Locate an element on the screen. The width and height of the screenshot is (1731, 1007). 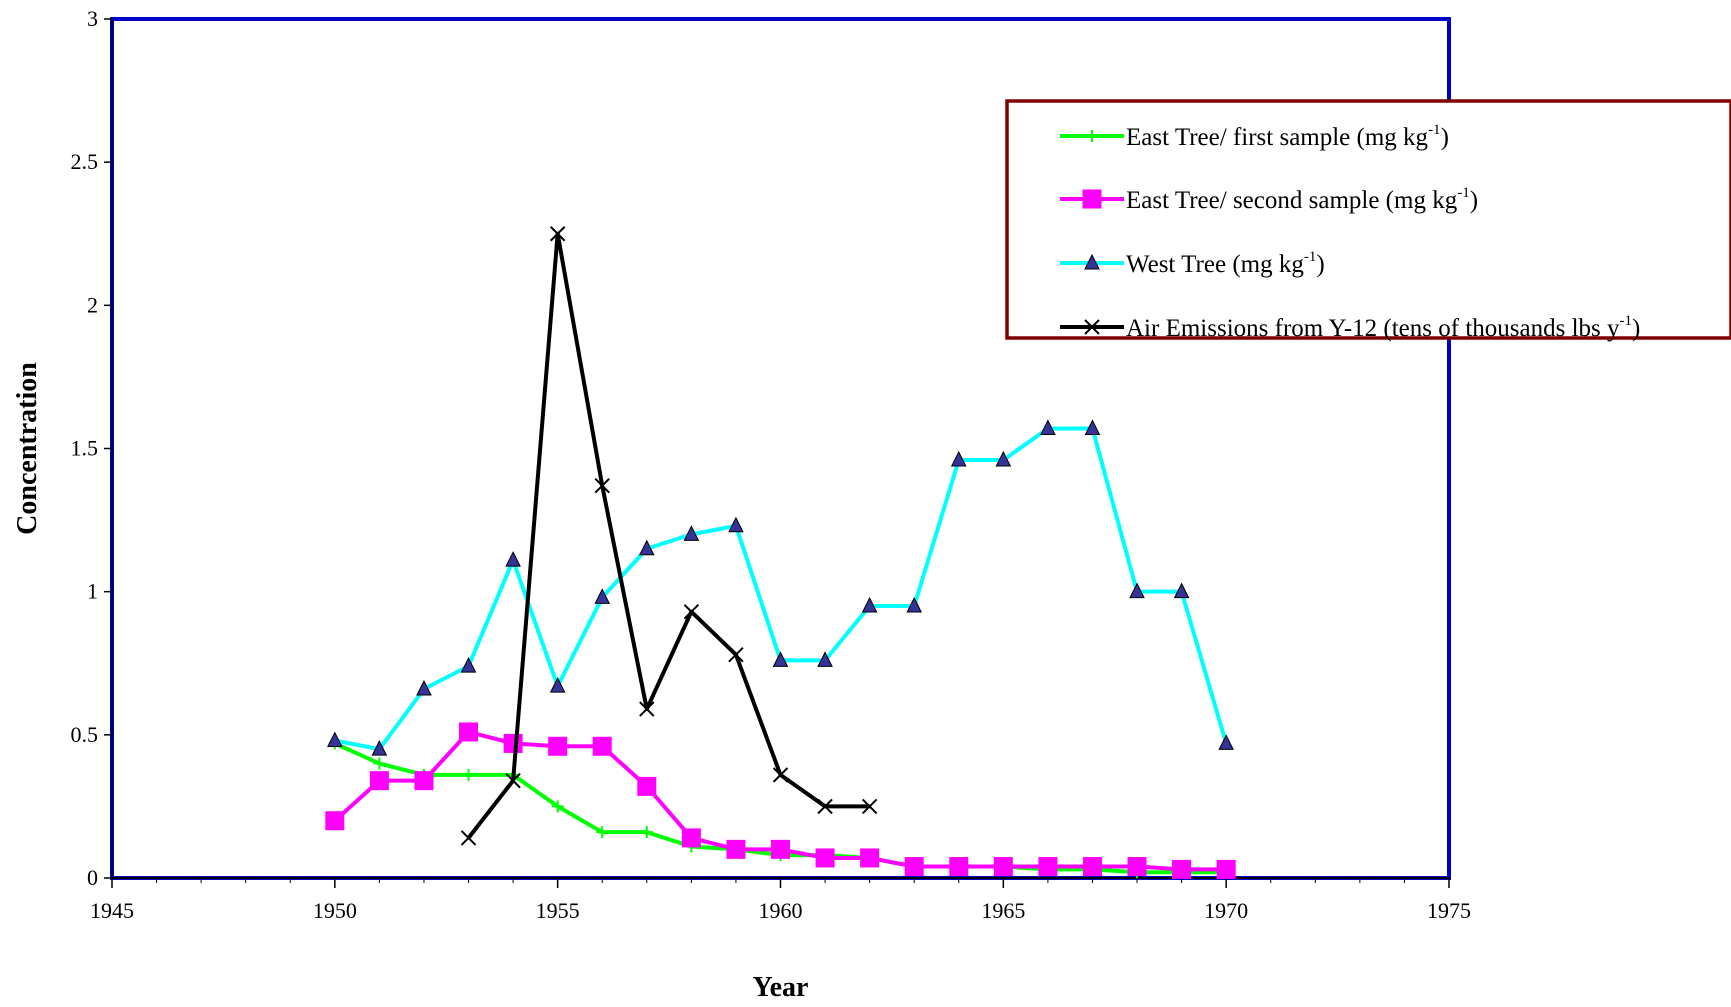
x-tick-label: 1955 is located at coordinates (558, 910).